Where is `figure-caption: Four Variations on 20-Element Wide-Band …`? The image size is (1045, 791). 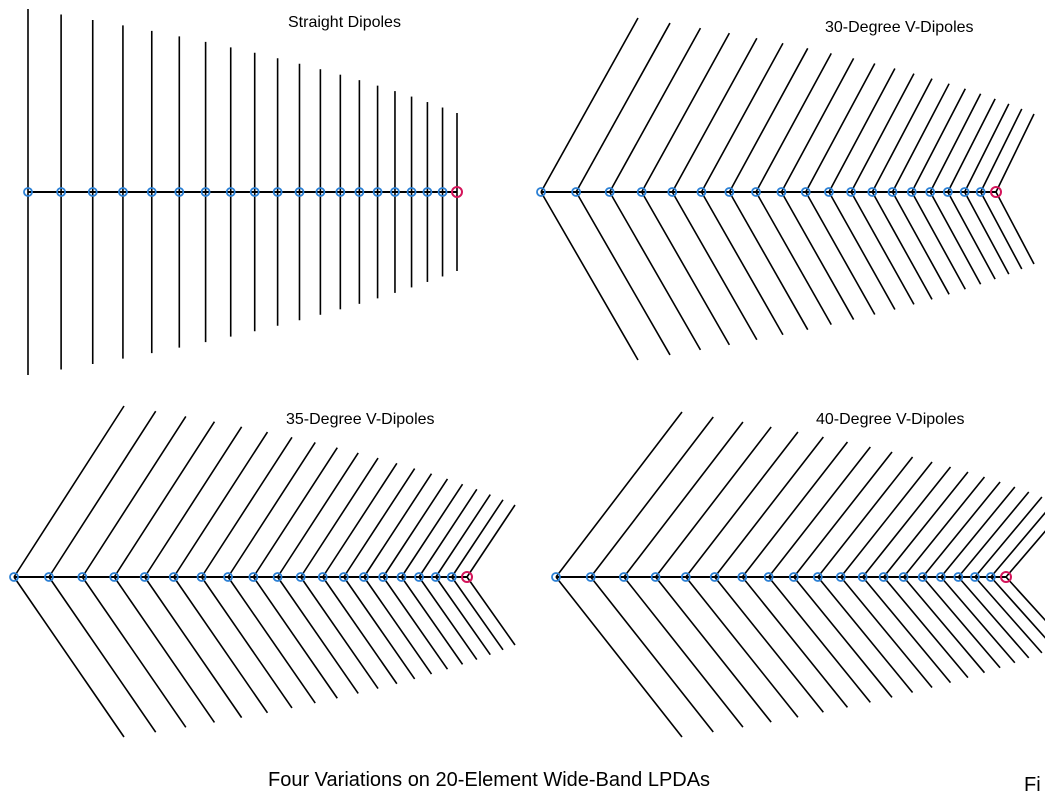 figure-caption: Four Variations on 20-Element Wide-Band … is located at coordinates (489, 780).